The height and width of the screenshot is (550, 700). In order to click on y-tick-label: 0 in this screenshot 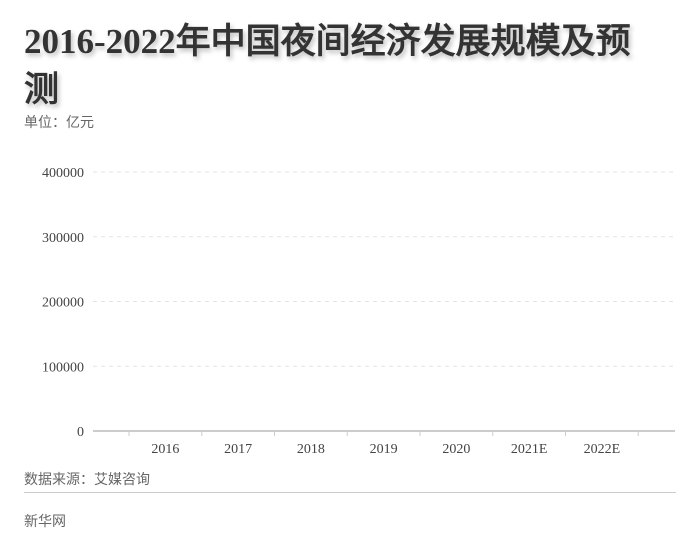, I will do `click(80, 432)`.